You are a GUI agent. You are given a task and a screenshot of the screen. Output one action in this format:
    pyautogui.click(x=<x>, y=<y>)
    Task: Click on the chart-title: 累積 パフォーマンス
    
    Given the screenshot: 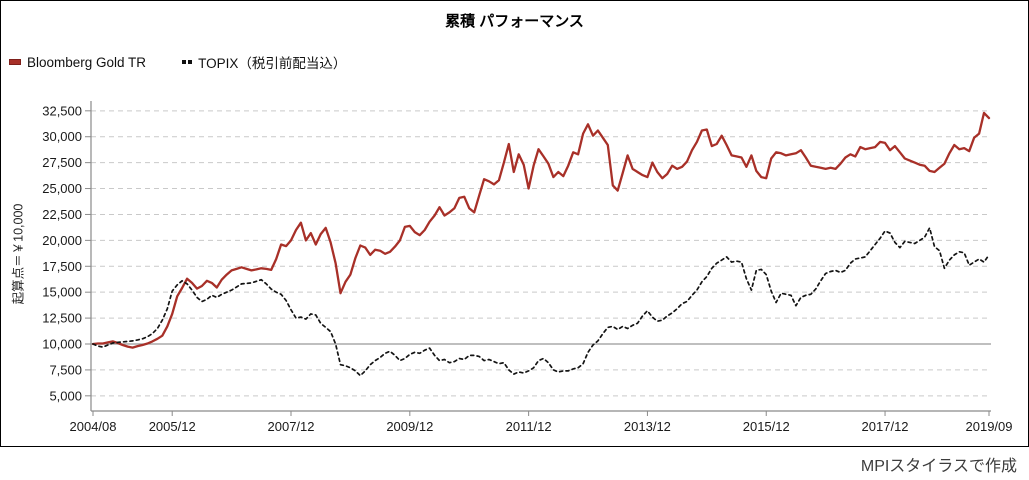 What is the action you would take?
    pyautogui.click(x=514, y=21)
    